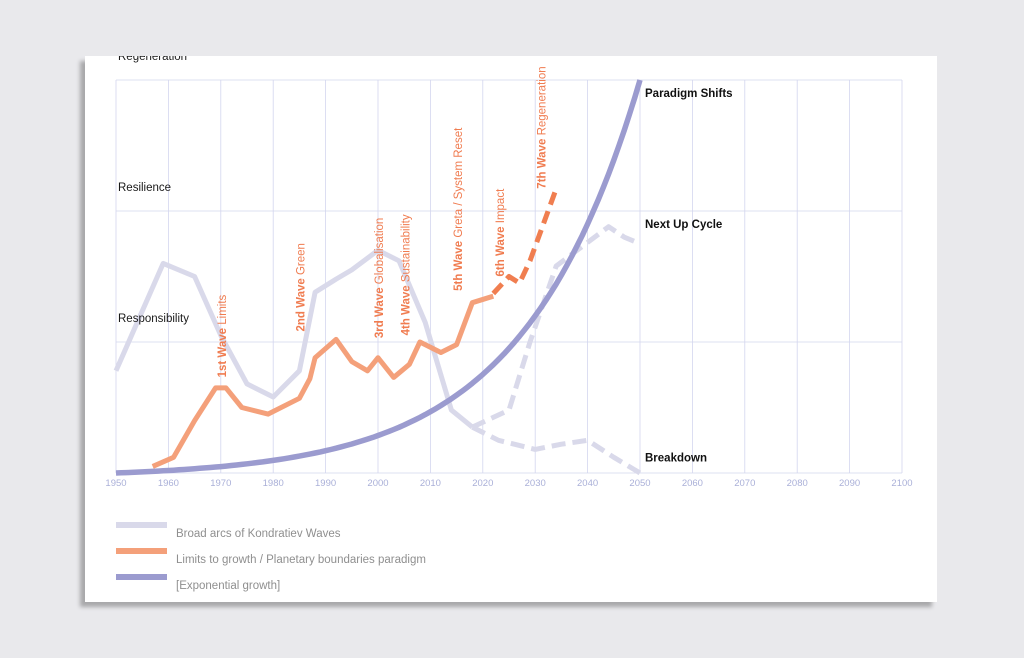 The width and height of the screenshot is (1024, 658). I want to click on wave-label-light: Sustainability, so click(406, 248).